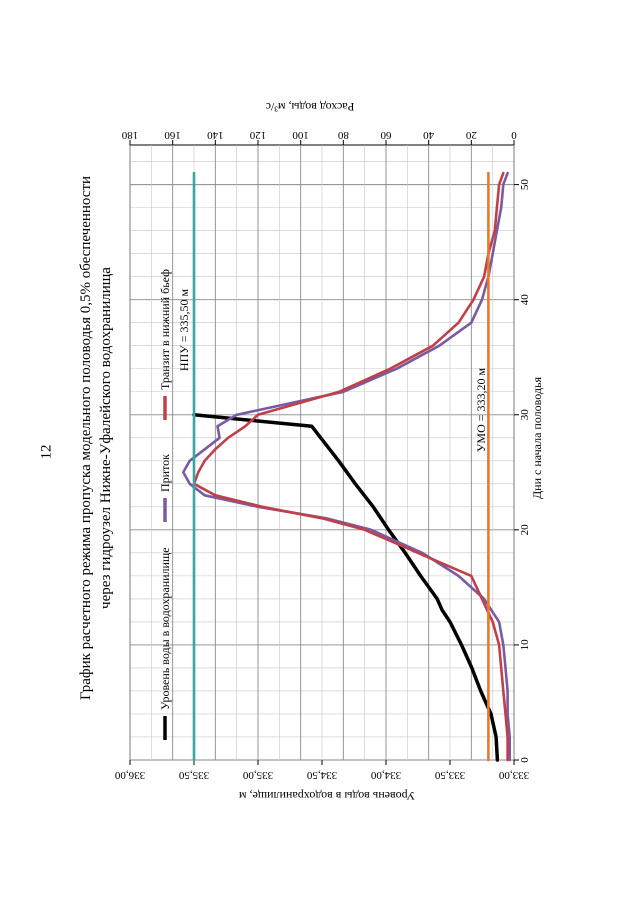 The width and height of the screenshot is (640, 905). Describe the element at coordinates (327, 796) in the screenshot. I see `y-left-axis-label: Уровень воды в водохранилище, м` at that location.